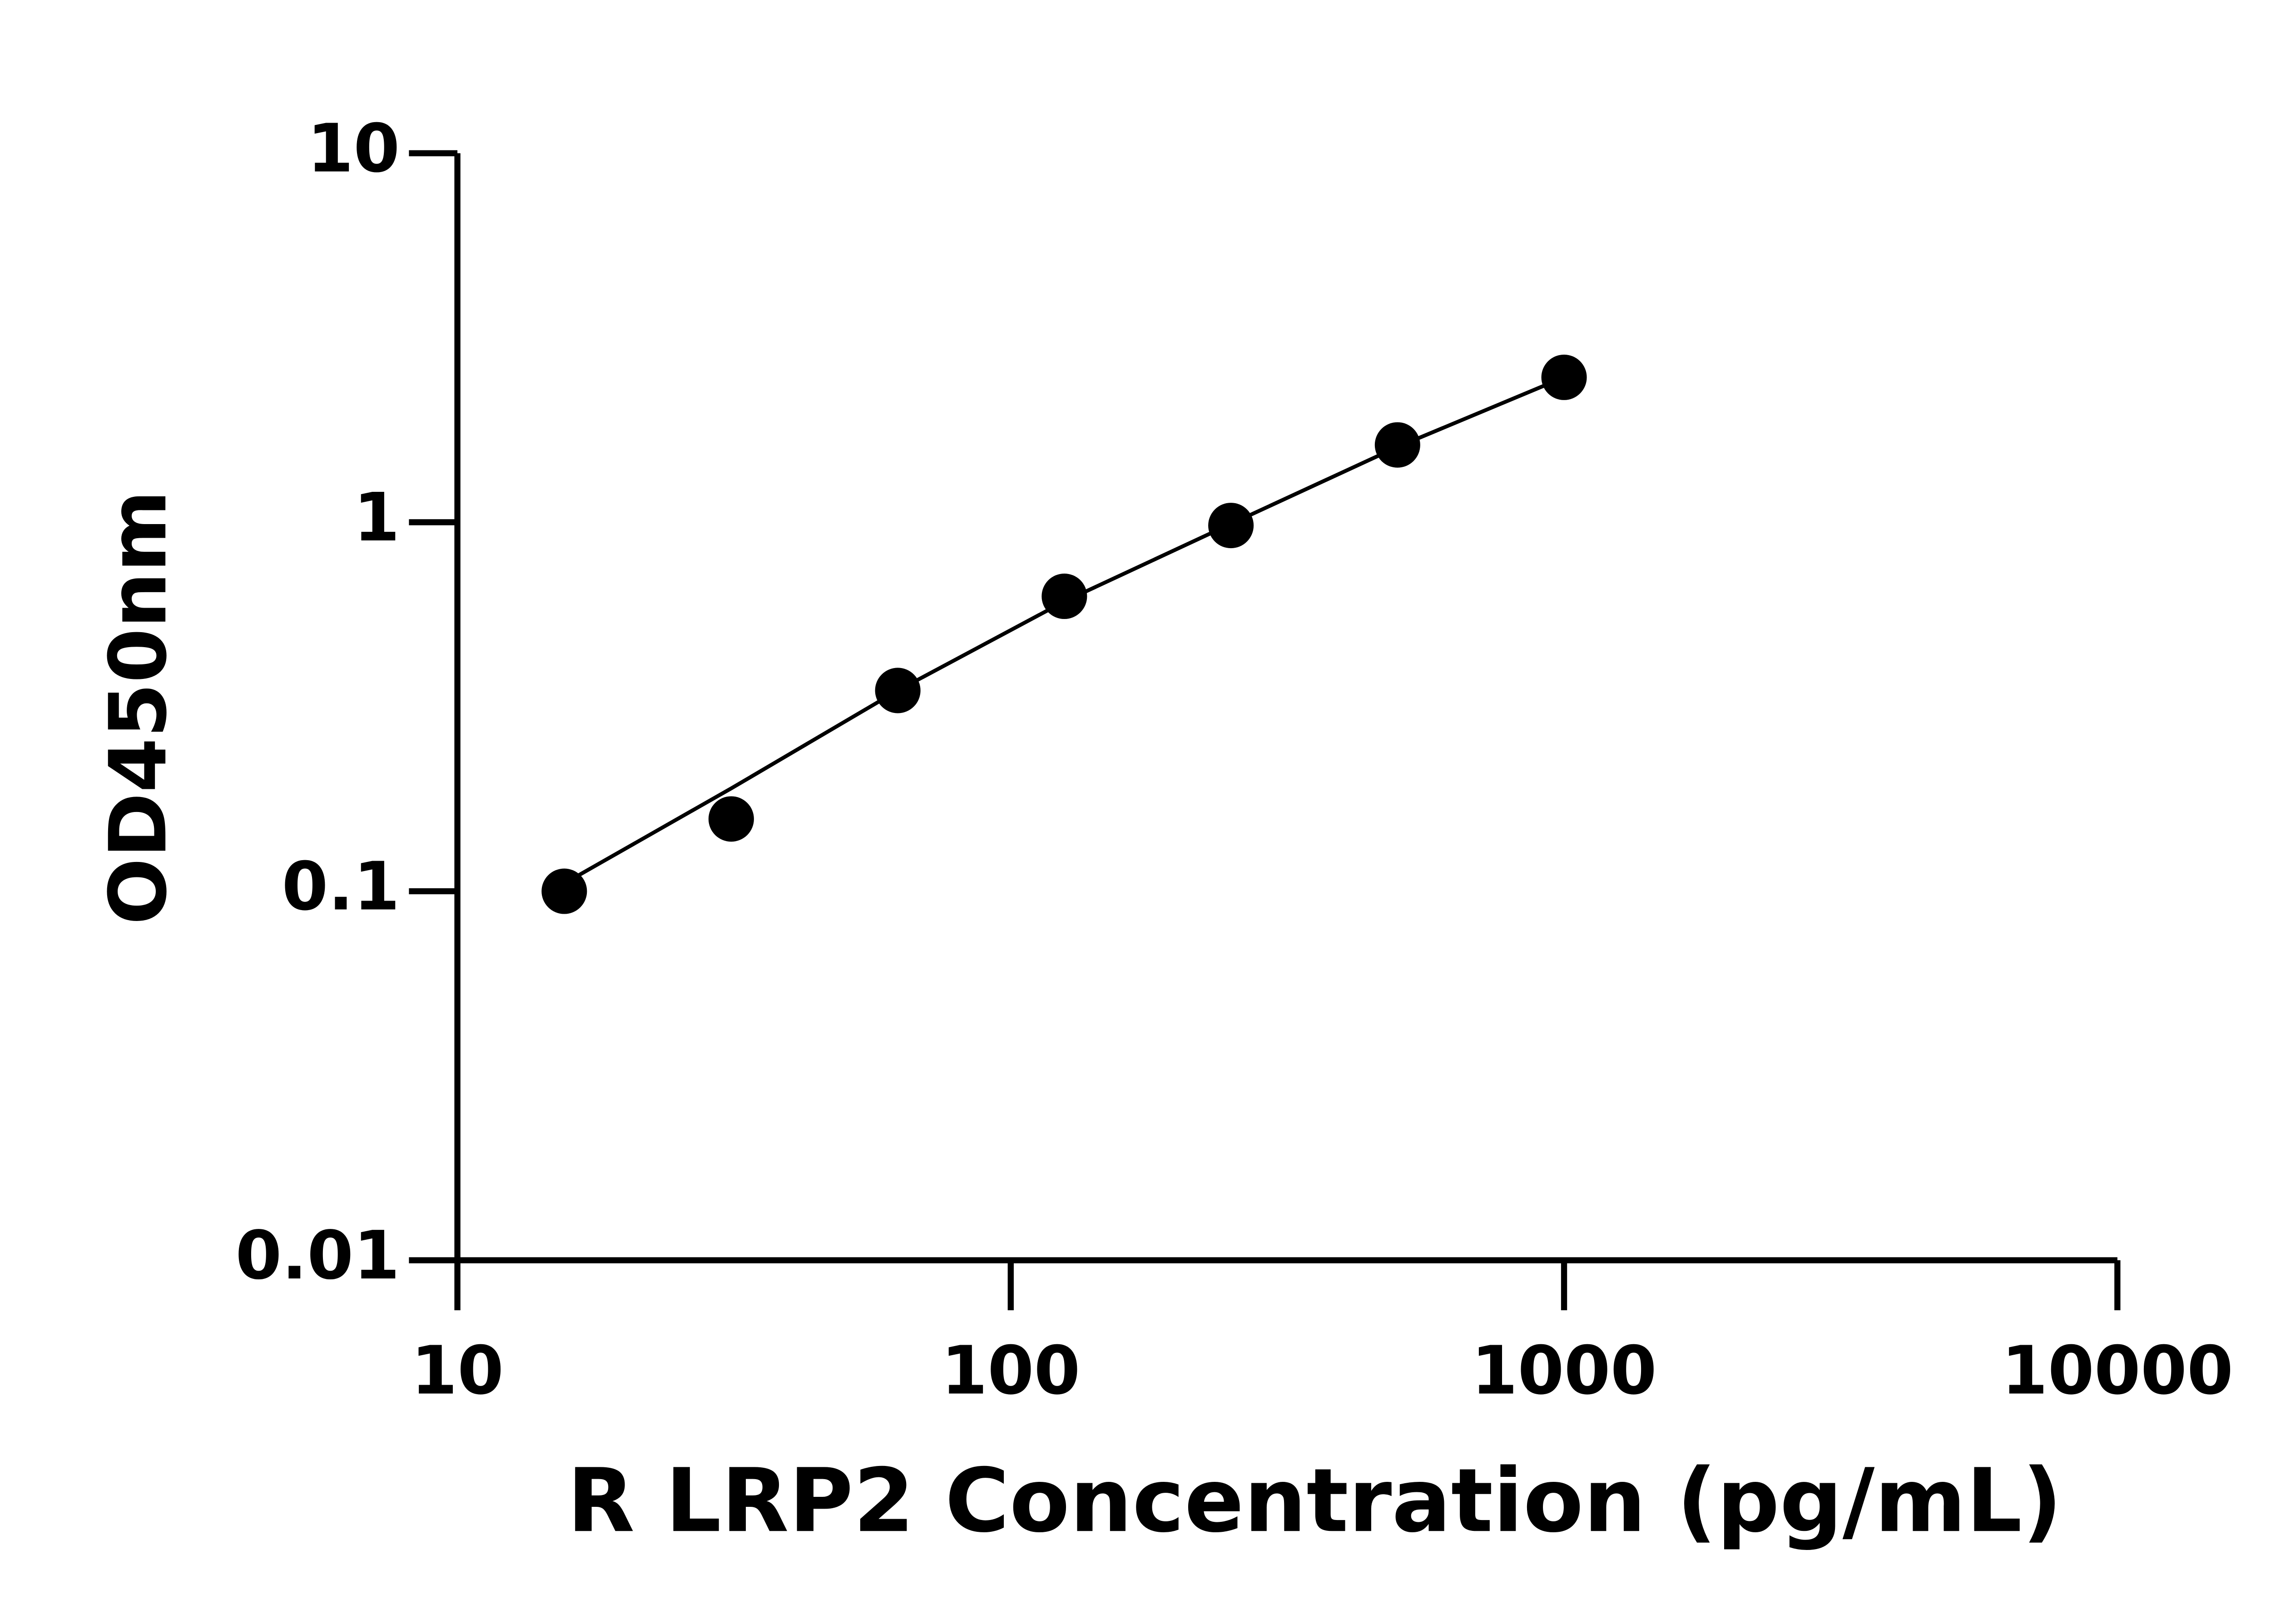 Image resolution: width=2271 pixels, height=1624 pixels. What do you see at coordinates (1010, 1371) in the screenshot?
I see `x-tick-label: 100` at bounding box center [1010, 1371].